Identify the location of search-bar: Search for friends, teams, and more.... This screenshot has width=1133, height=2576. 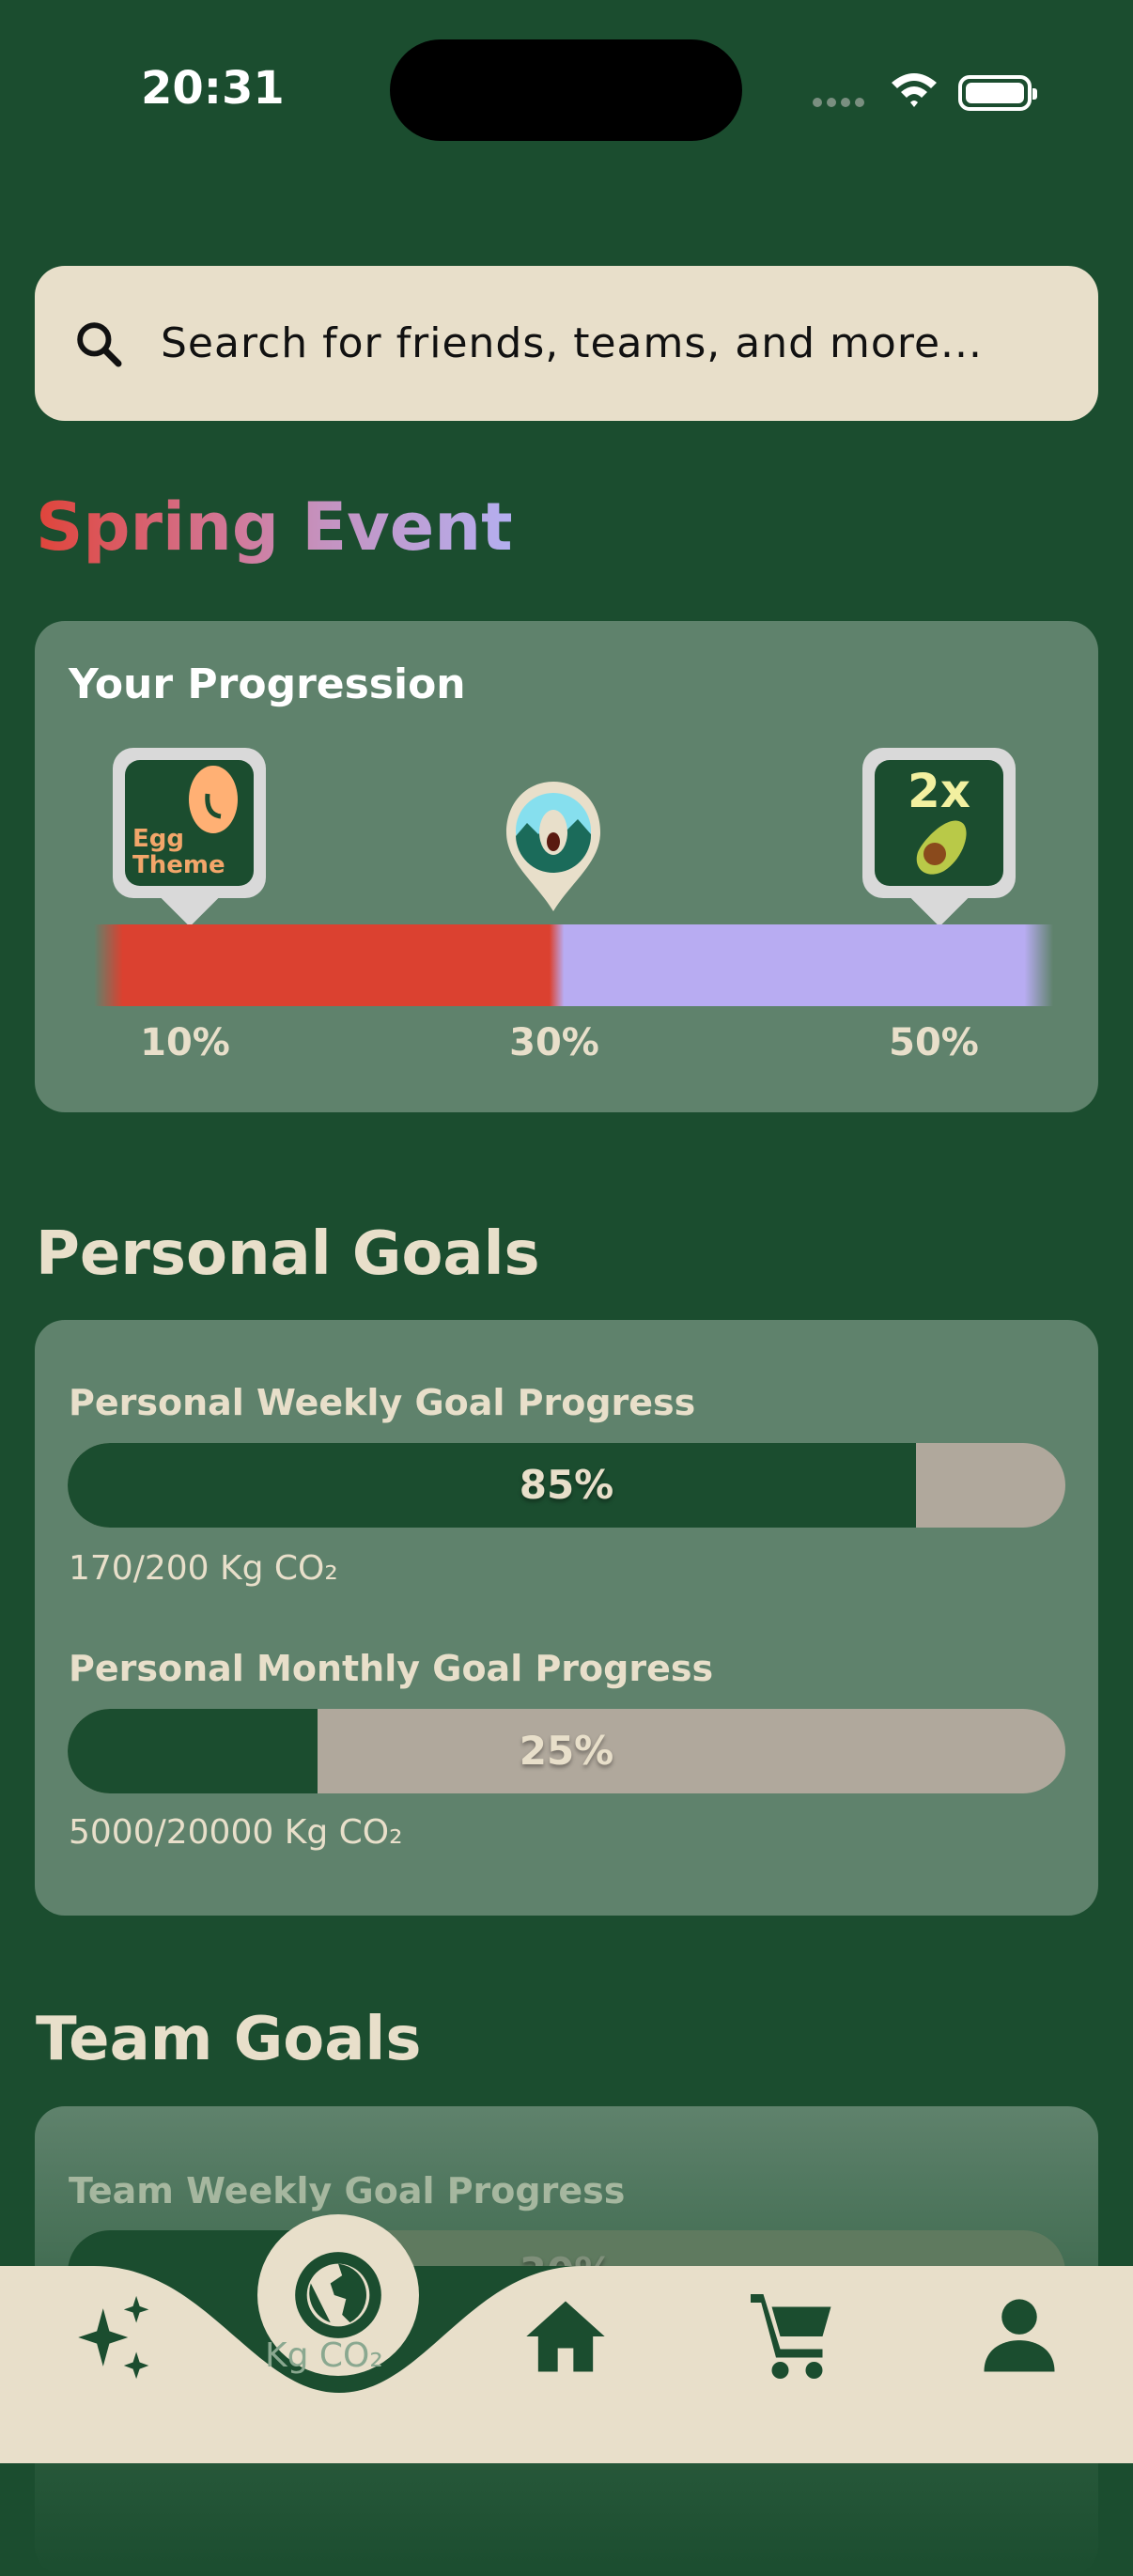
(566, 343).